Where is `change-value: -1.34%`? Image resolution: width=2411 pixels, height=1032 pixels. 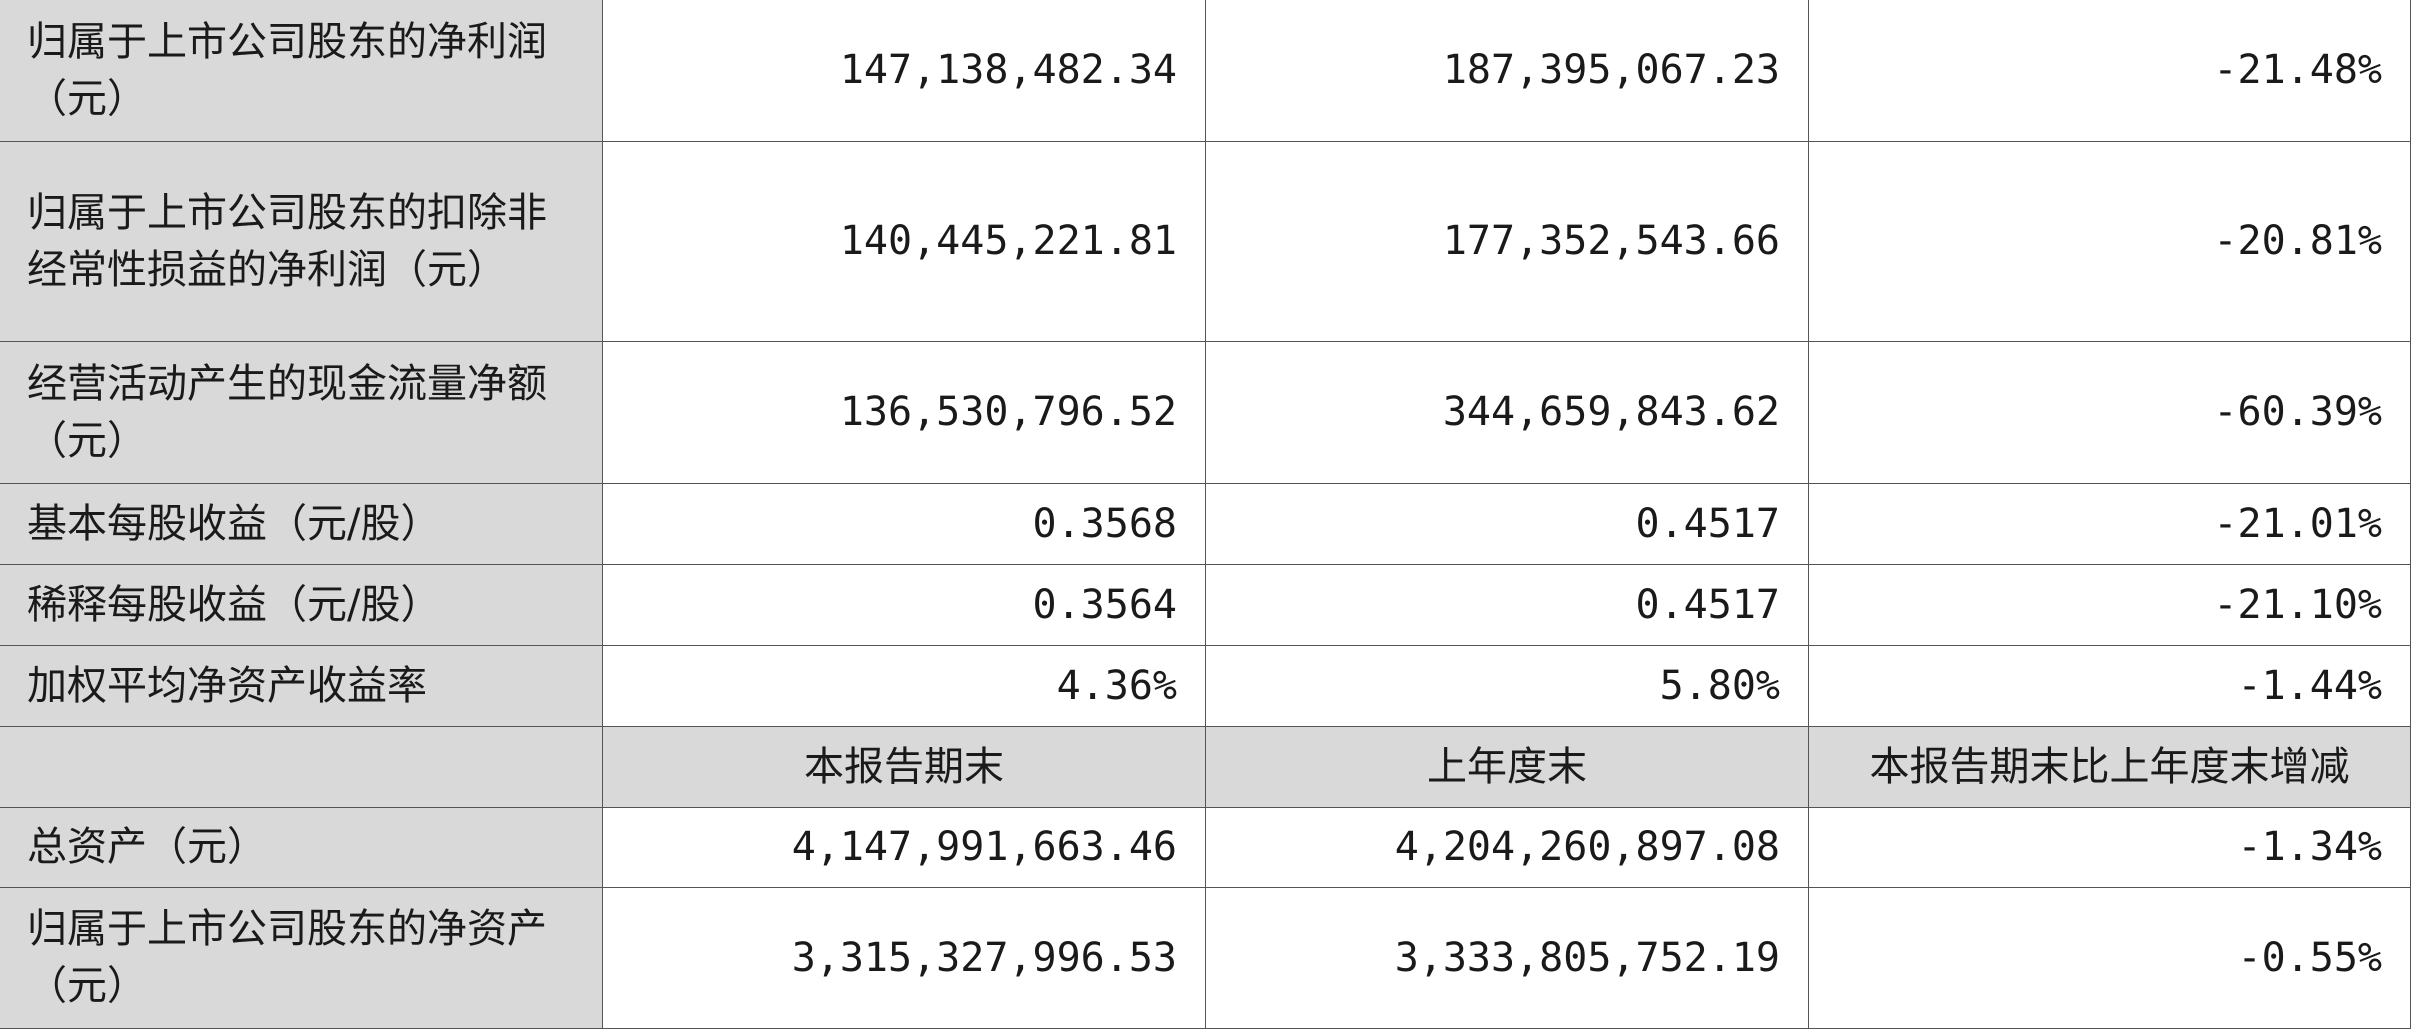
change-value: -1.34% is located at coordinates (2109, 847).